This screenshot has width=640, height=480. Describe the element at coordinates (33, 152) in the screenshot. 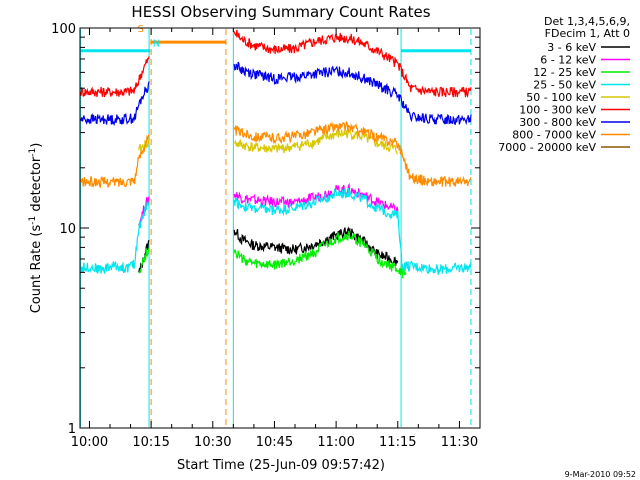

I see `y-axis-label-exponent-2: -1` at that location.